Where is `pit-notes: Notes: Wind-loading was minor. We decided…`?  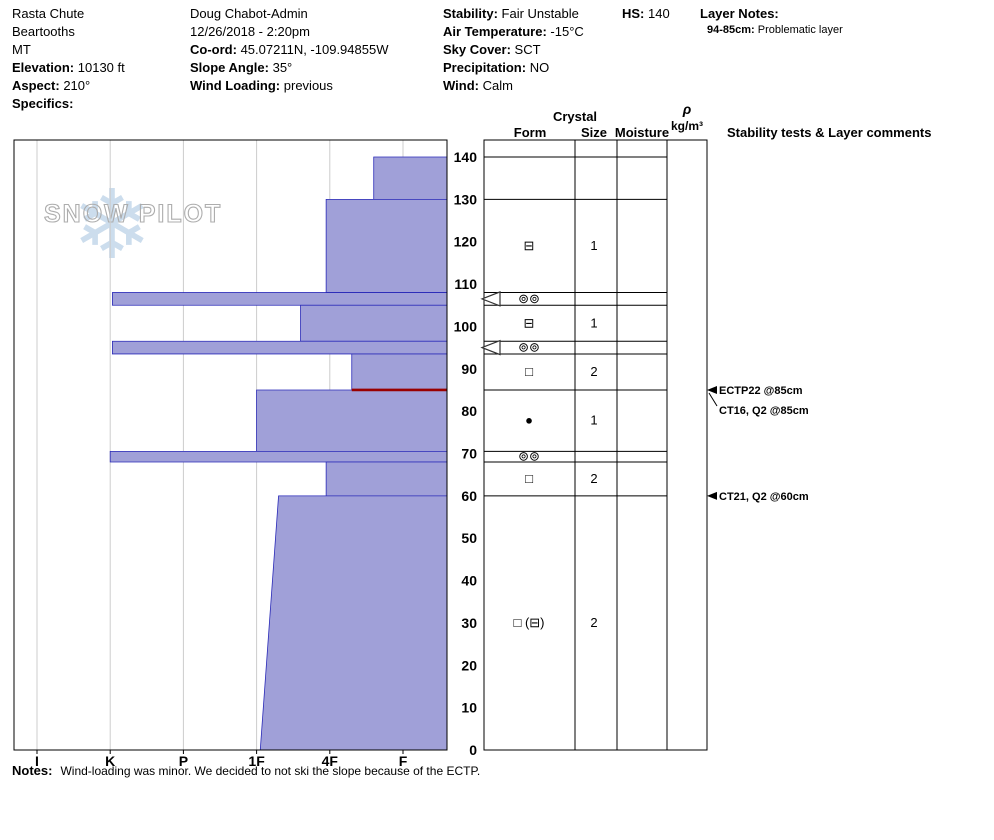 pit-notes: Notes: Wind-loading was minor. We decided… is located at coordinates (246, 770).